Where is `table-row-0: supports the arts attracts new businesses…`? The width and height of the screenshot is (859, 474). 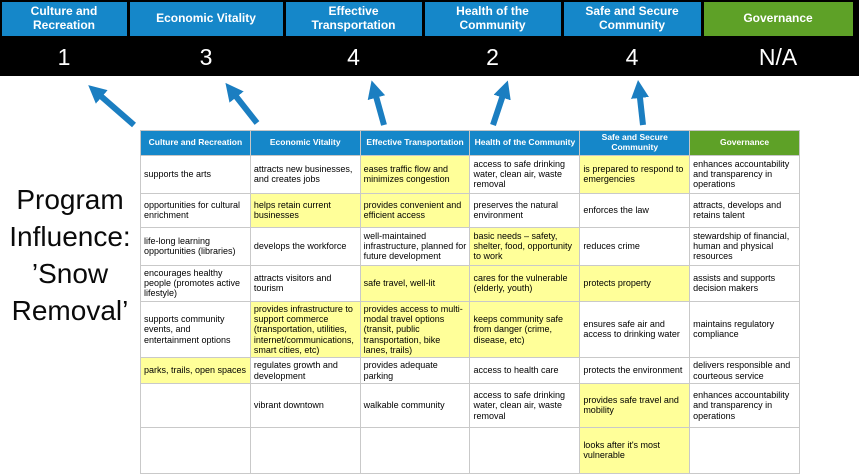 table-row-0: supports the arts attracts new businesses… is located at coordinates (470, 174).